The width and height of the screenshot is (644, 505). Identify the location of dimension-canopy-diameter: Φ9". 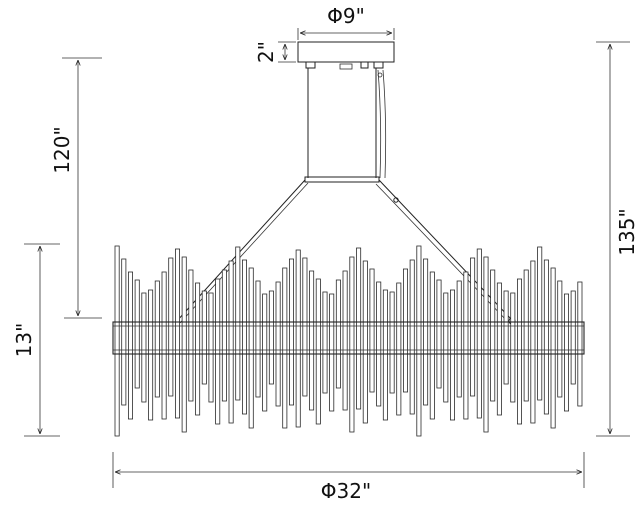
(346, 22).